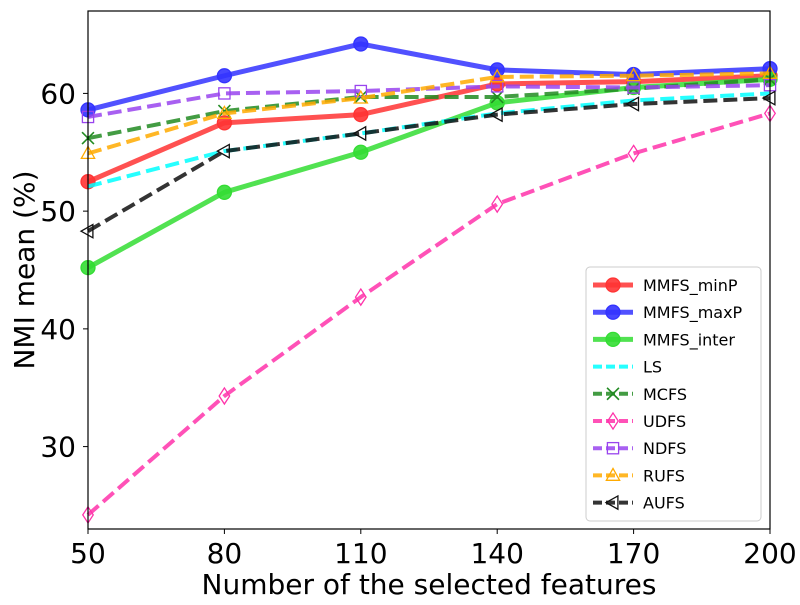 Image resolution: width=800 pixels, height=605 pixels. What do you see at coordinates (58, 93) in the screenshot?
I see `y-tick-label-60: 60` at bounding box center [58, 93].